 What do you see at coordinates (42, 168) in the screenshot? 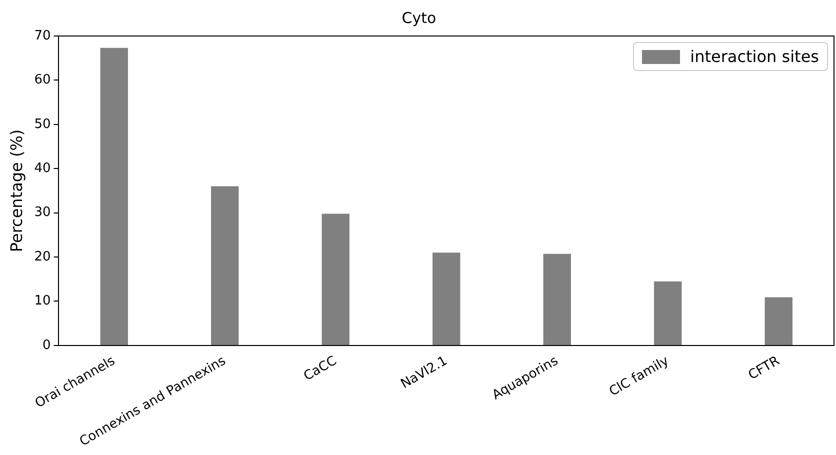
I see `y-tick-label: 40` at bounding box center [42, 168].